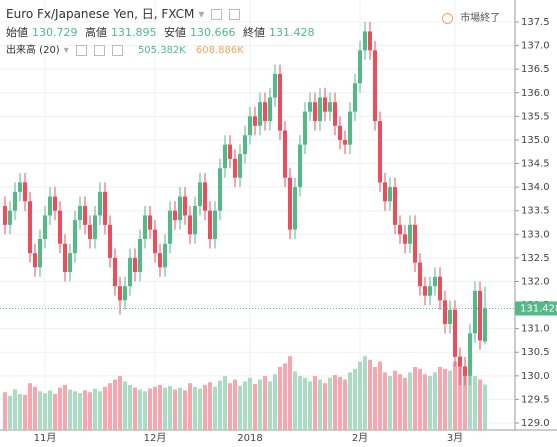  I want to click on y-tick-label: 131.0, so click(535, 329).